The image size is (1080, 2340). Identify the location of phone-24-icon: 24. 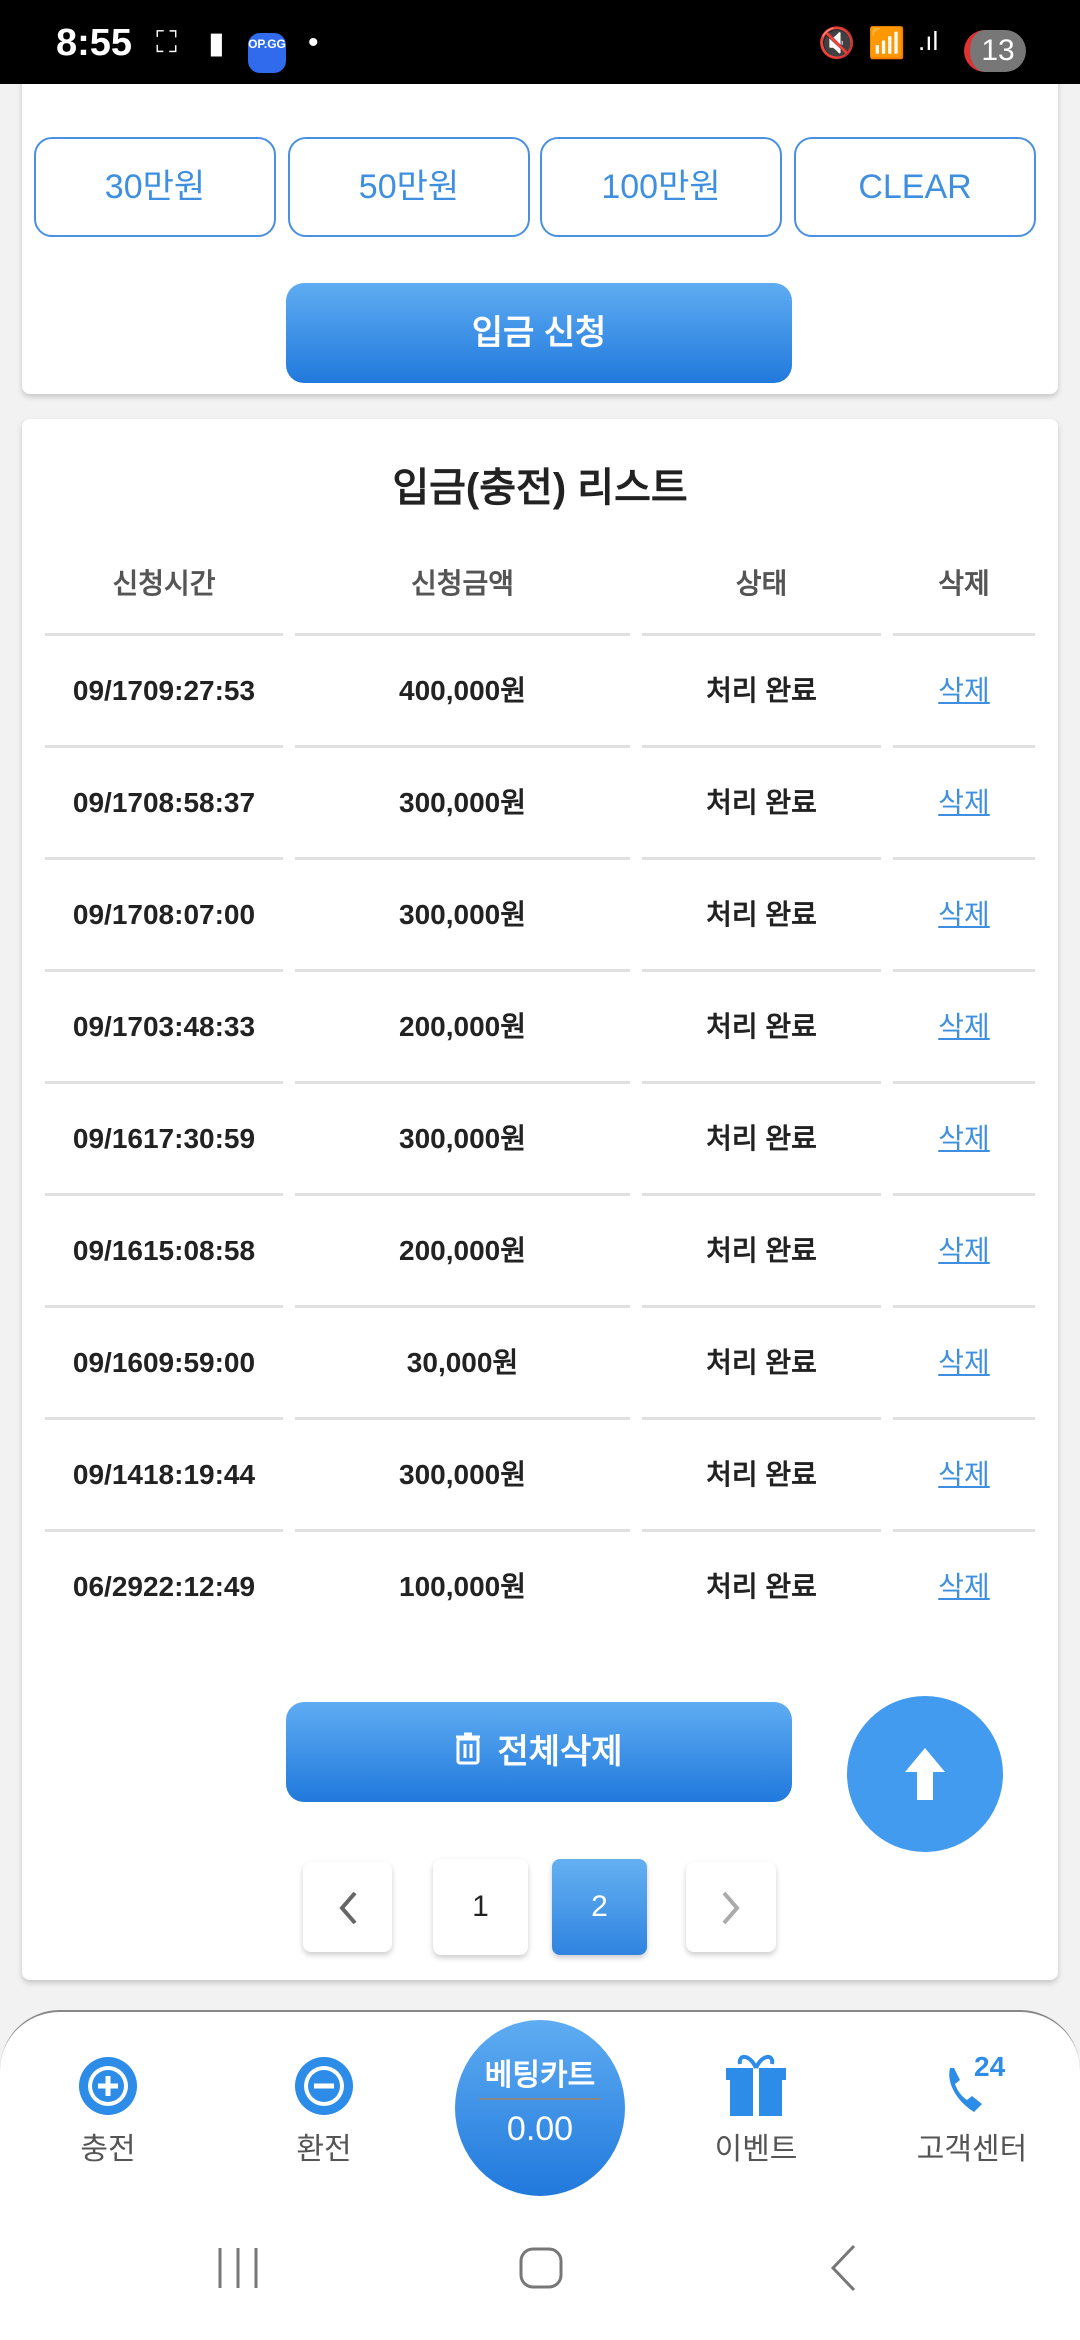
(977, 2081).